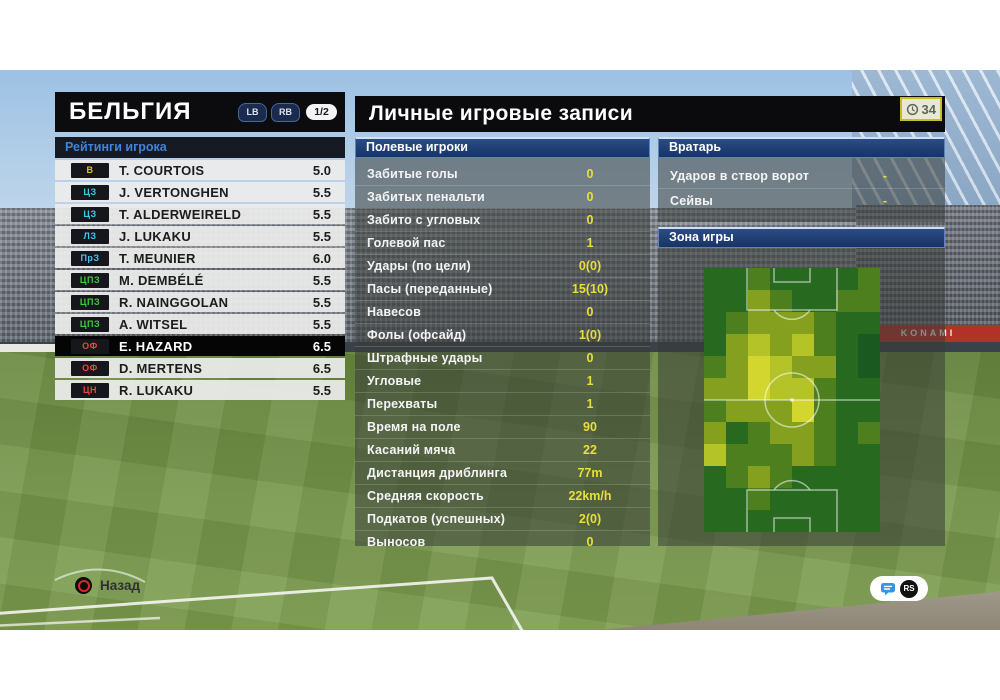 The height and width of the screenshot is (700, 1000). Describe the element at coordinates (90, 390) in the screenshot. I see `position-badge: ЦН` at that location.